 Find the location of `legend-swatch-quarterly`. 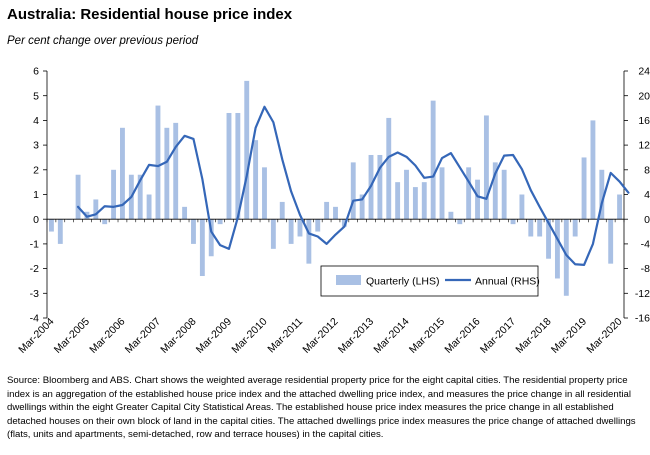

legend-swatch-quarterly is located at coordinates (348, 280).